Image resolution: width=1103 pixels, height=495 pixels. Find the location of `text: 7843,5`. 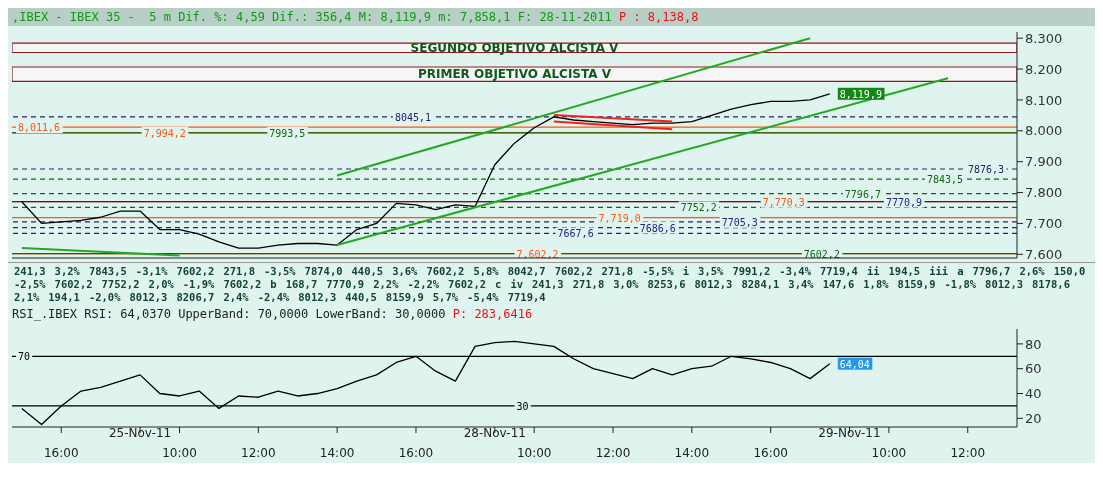

text: 7843,5 is located at coordinates (107, 271).